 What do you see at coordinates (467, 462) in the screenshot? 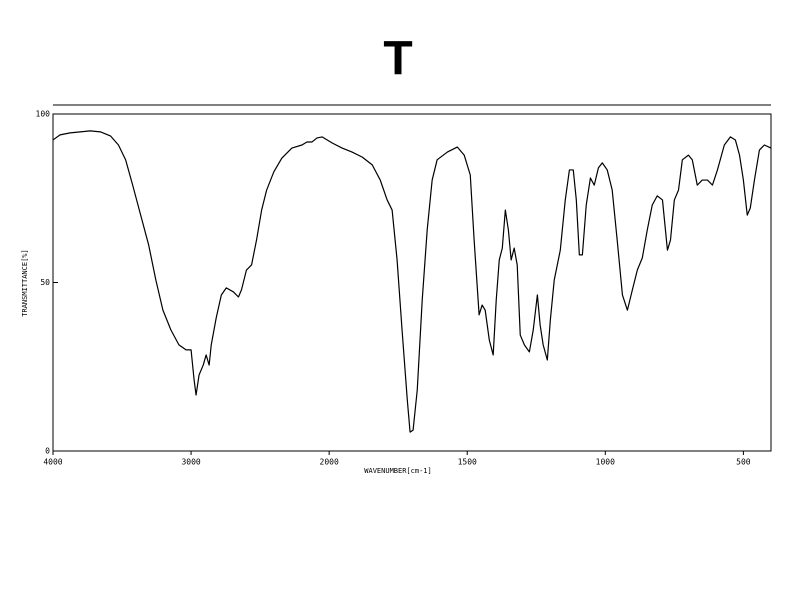
I see `x-tick-label: 1500` at bounding box center [467, 462].